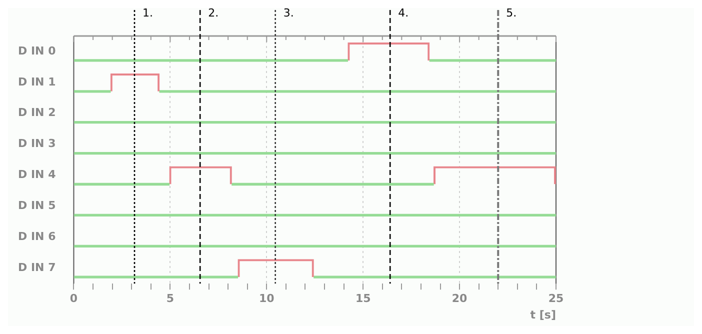 This screenshot has height=334, width=702. I want to click on x-tick-label: 15, so click(363, 299).